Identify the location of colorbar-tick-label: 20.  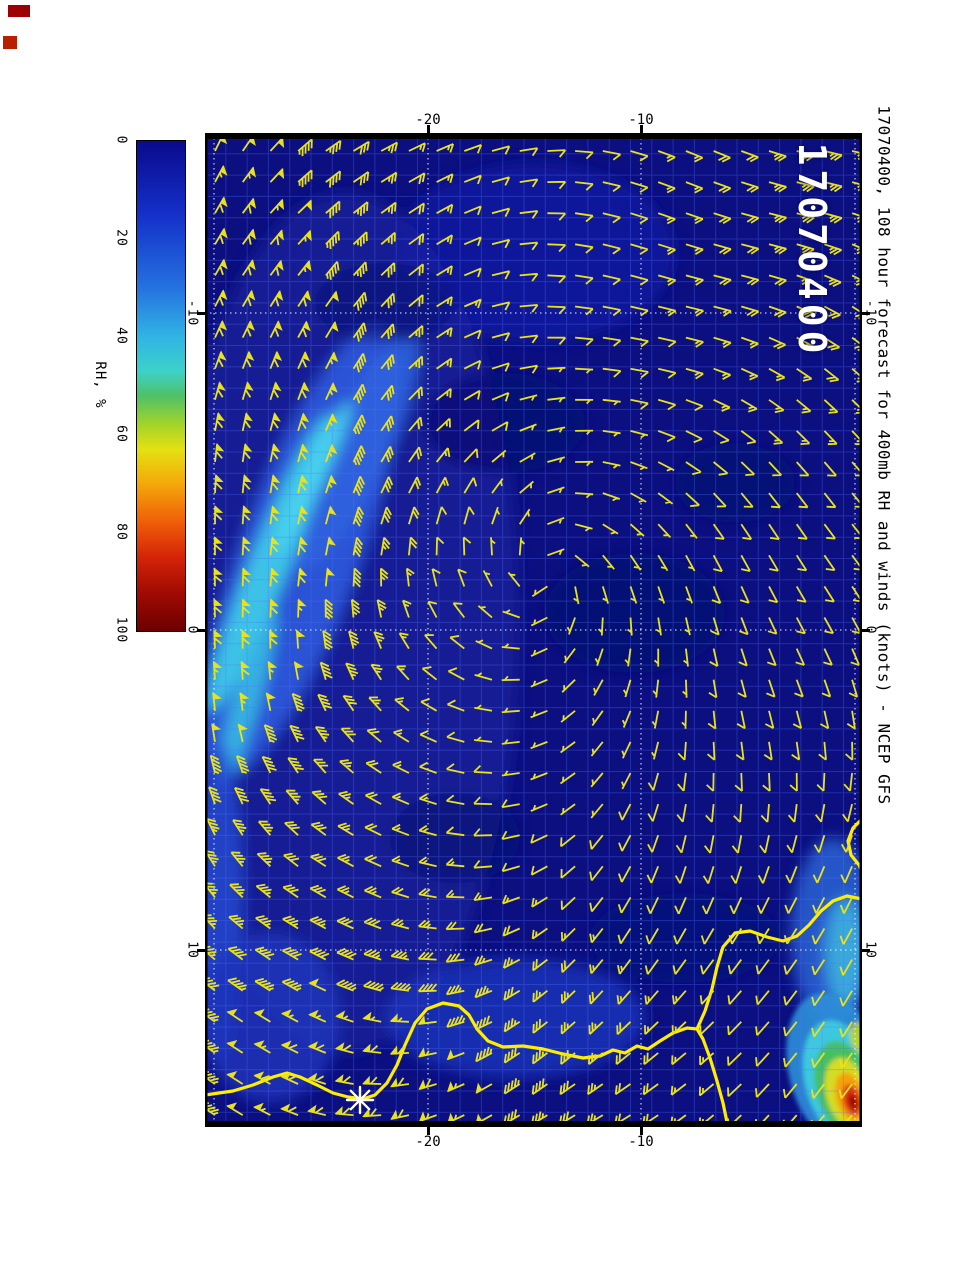
(121, 238).